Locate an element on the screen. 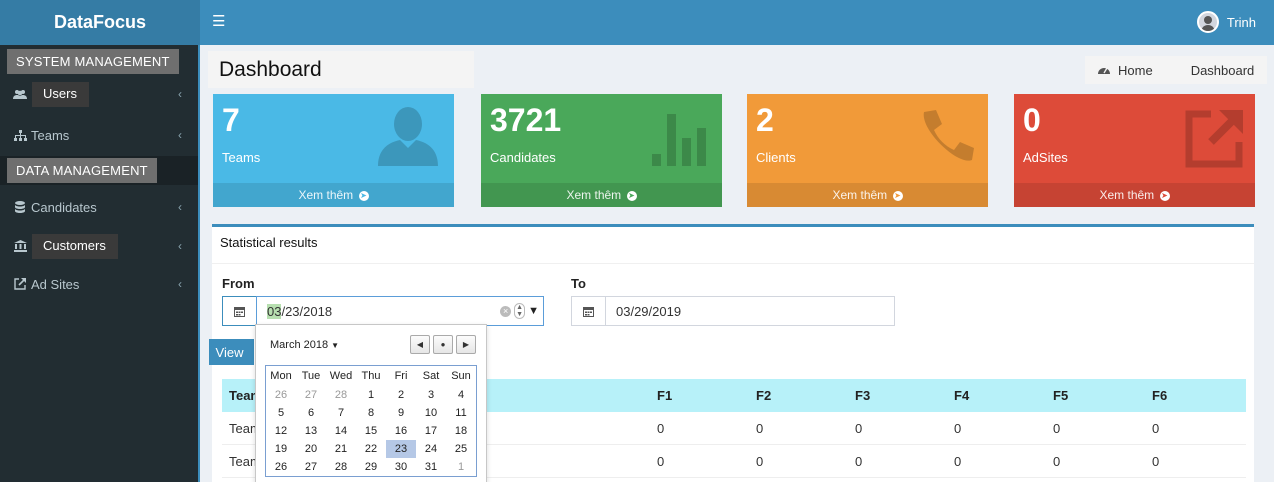  bank-icon is located at coordinates (20, 246).